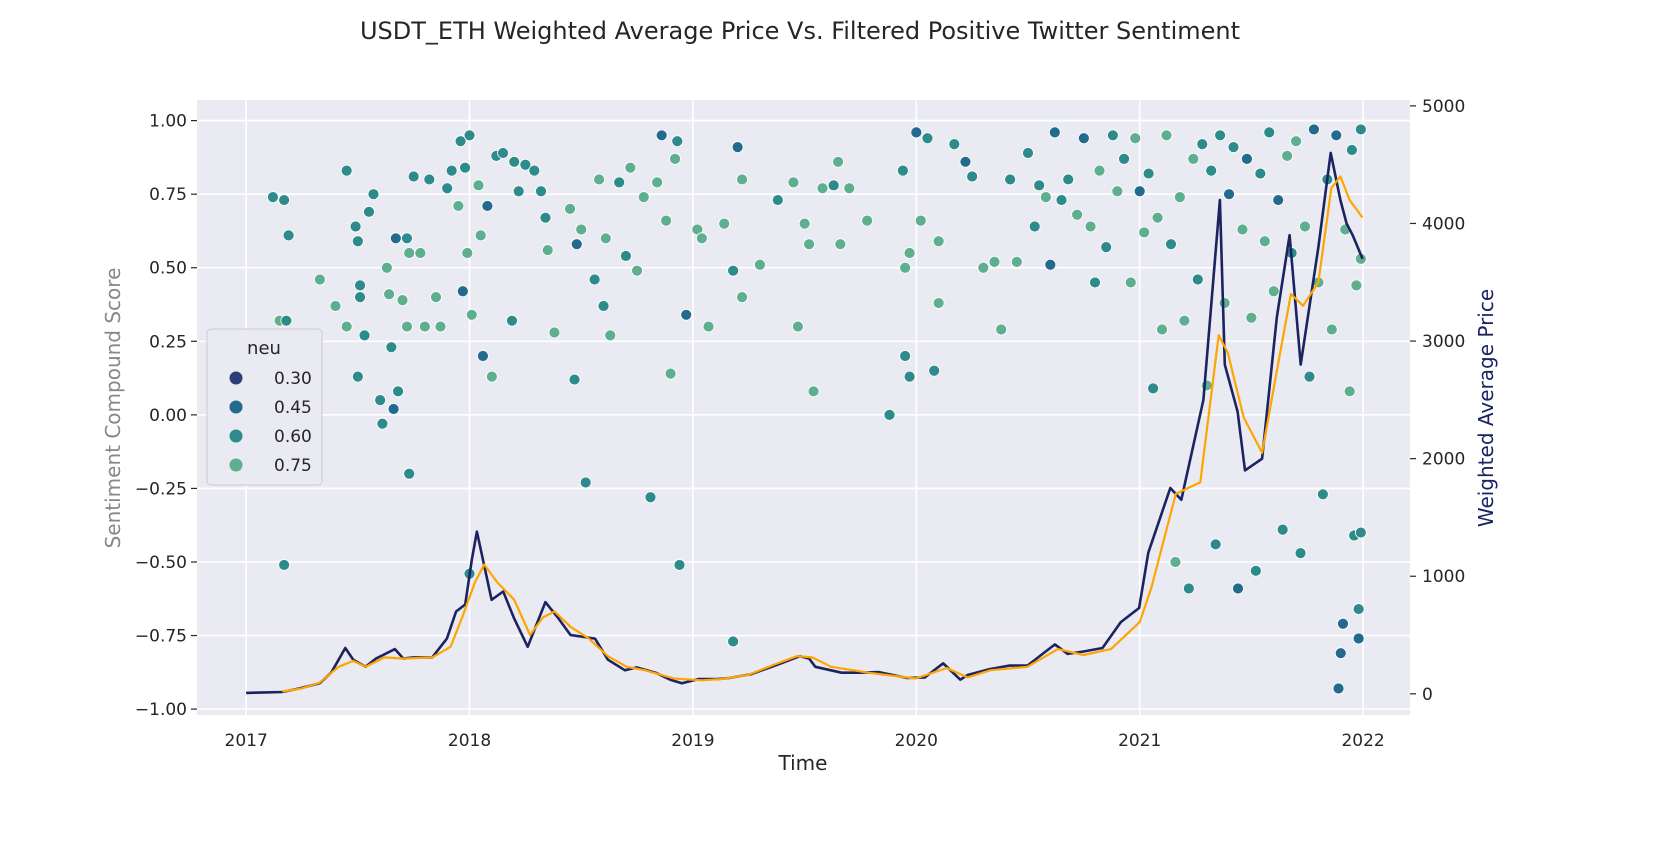 This screenshot has width=1656, height=864. I want to click on y-right-tick-label: 5000, so click(1443, 107).